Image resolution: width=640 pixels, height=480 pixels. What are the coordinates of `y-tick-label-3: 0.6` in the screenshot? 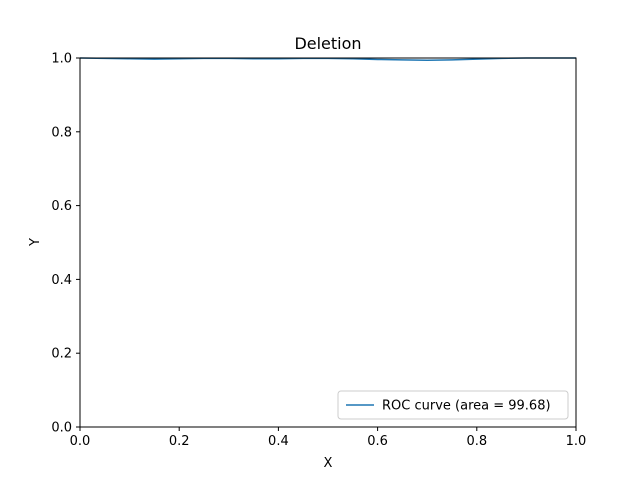 It's located at (61, 206).